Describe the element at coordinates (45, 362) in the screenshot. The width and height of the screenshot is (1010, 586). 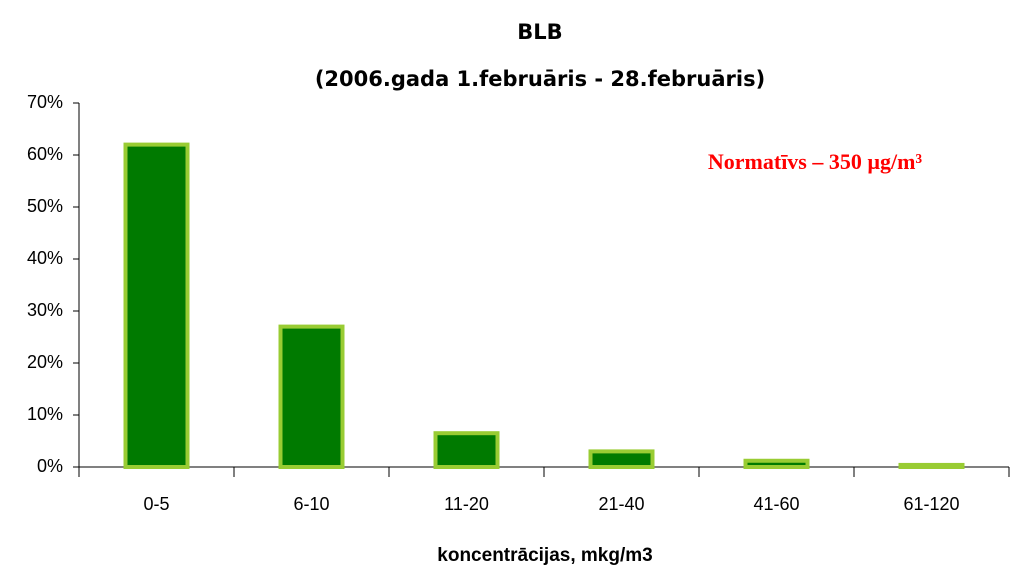
I see `y-tick-label: 20%` at that location.